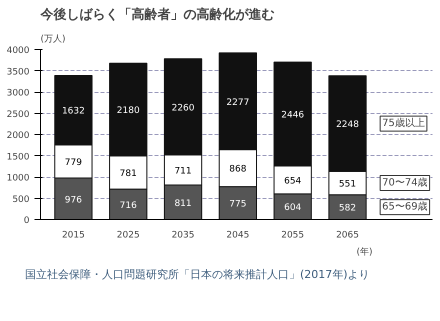 The height and width of the screenshot is (321, 440). Describe the element at coordinates (21, 199) in the screenshot. I see `y-tick-label: 500` at that location.